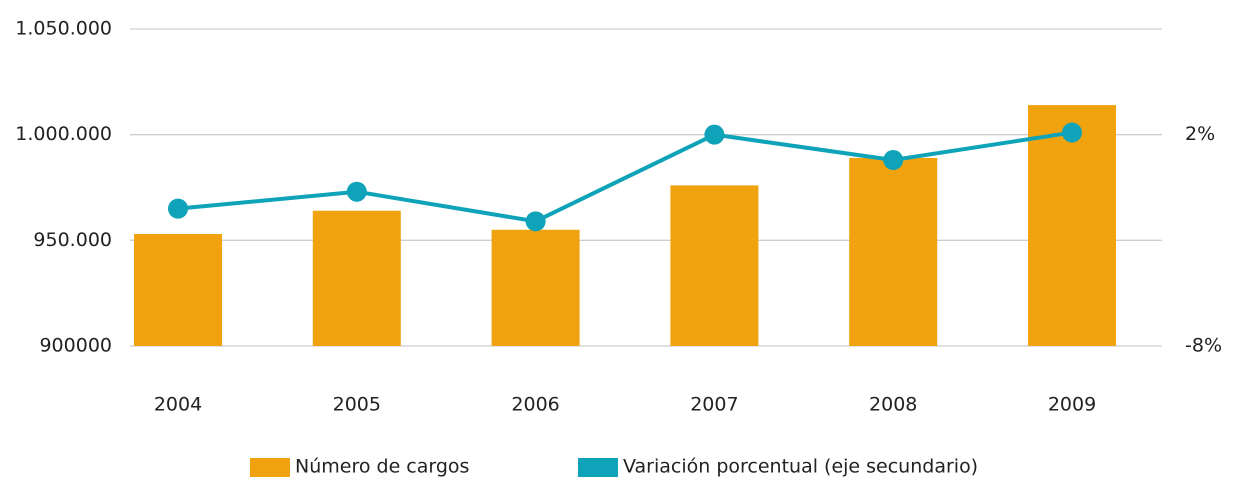 The width and height of the screenshot is (1233, 480). I want to click on y2-tick-label: -8%, so click(1203, 346).